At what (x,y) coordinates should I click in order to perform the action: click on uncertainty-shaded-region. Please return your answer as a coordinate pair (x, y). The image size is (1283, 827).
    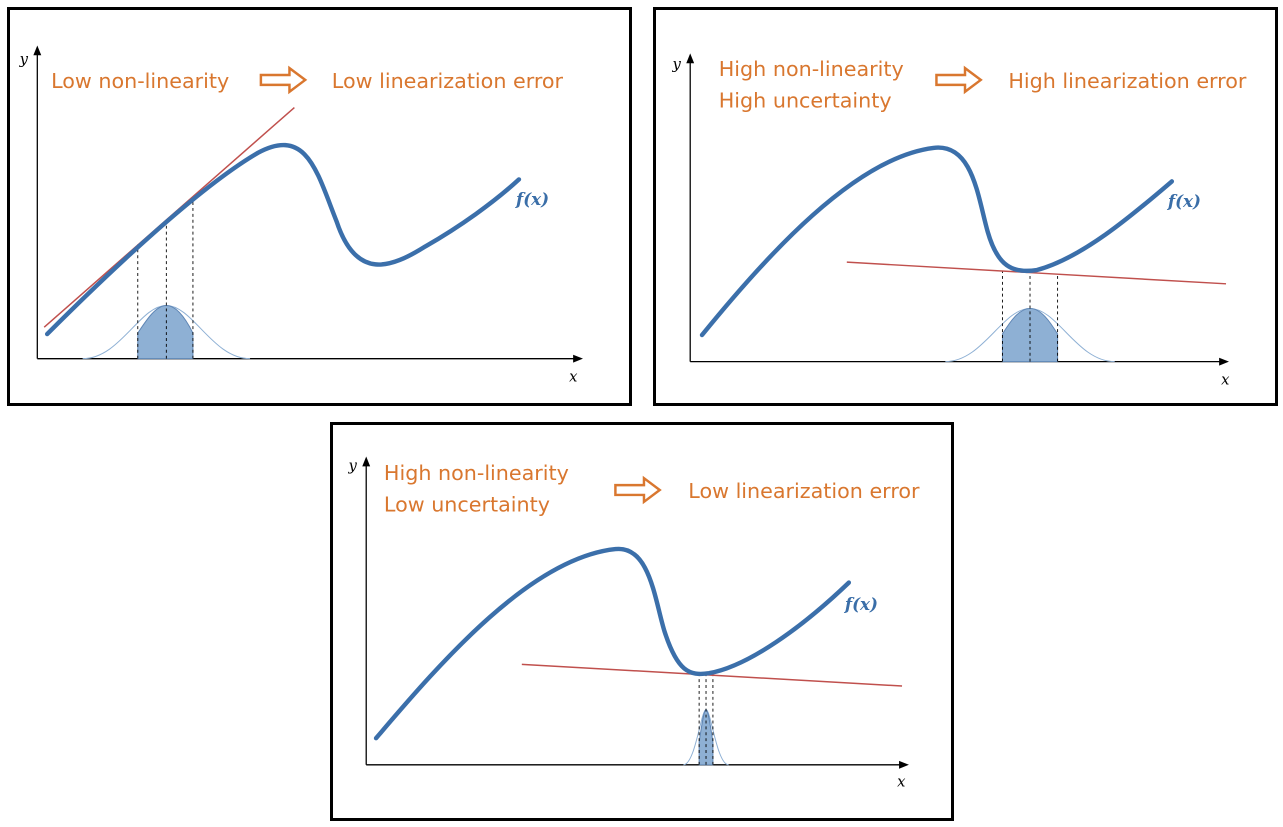
    Looking at the image, I should click on (165, 332).